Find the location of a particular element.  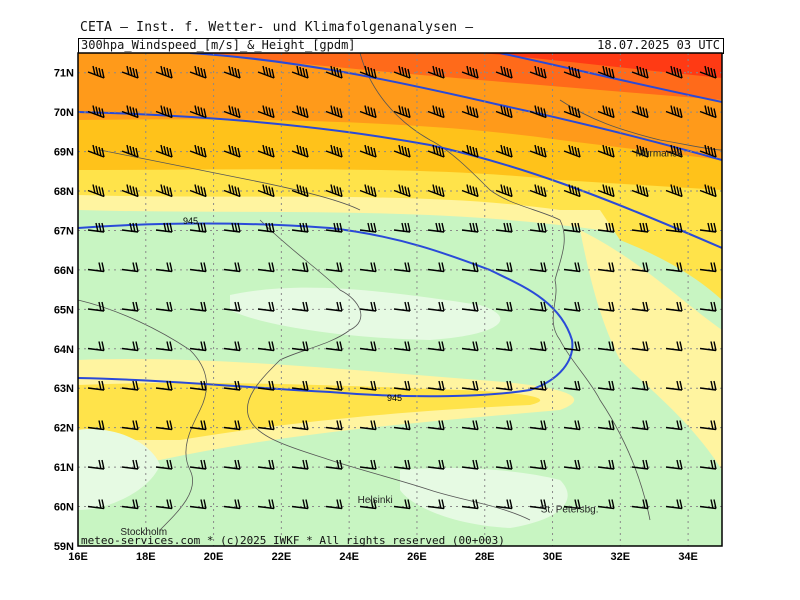

lon-tick-label: 22E is located at coordinates (282, 557).